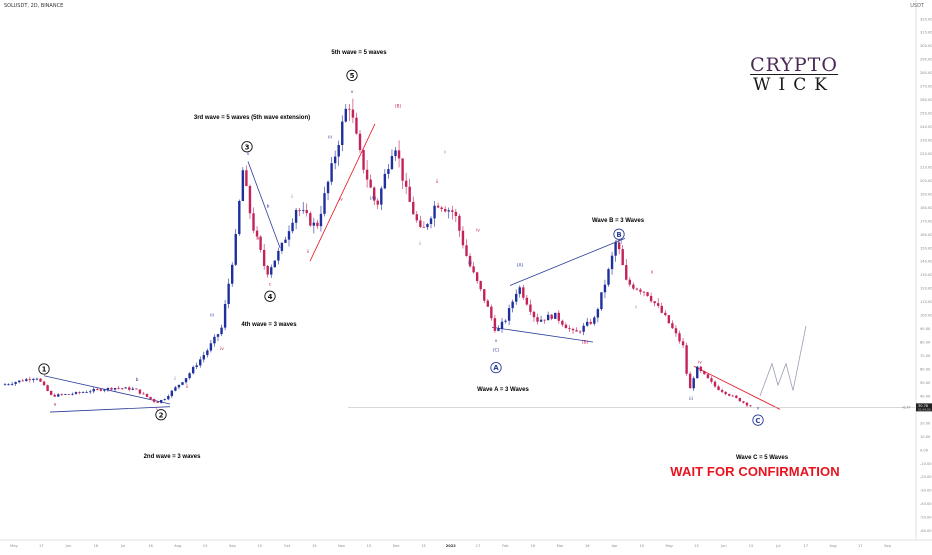 The height and width of the screenshot is (555, 932). Describe the element at coordinates (618, 235) in the screenshot. I see `wave-circle-label-B: B` at that location.